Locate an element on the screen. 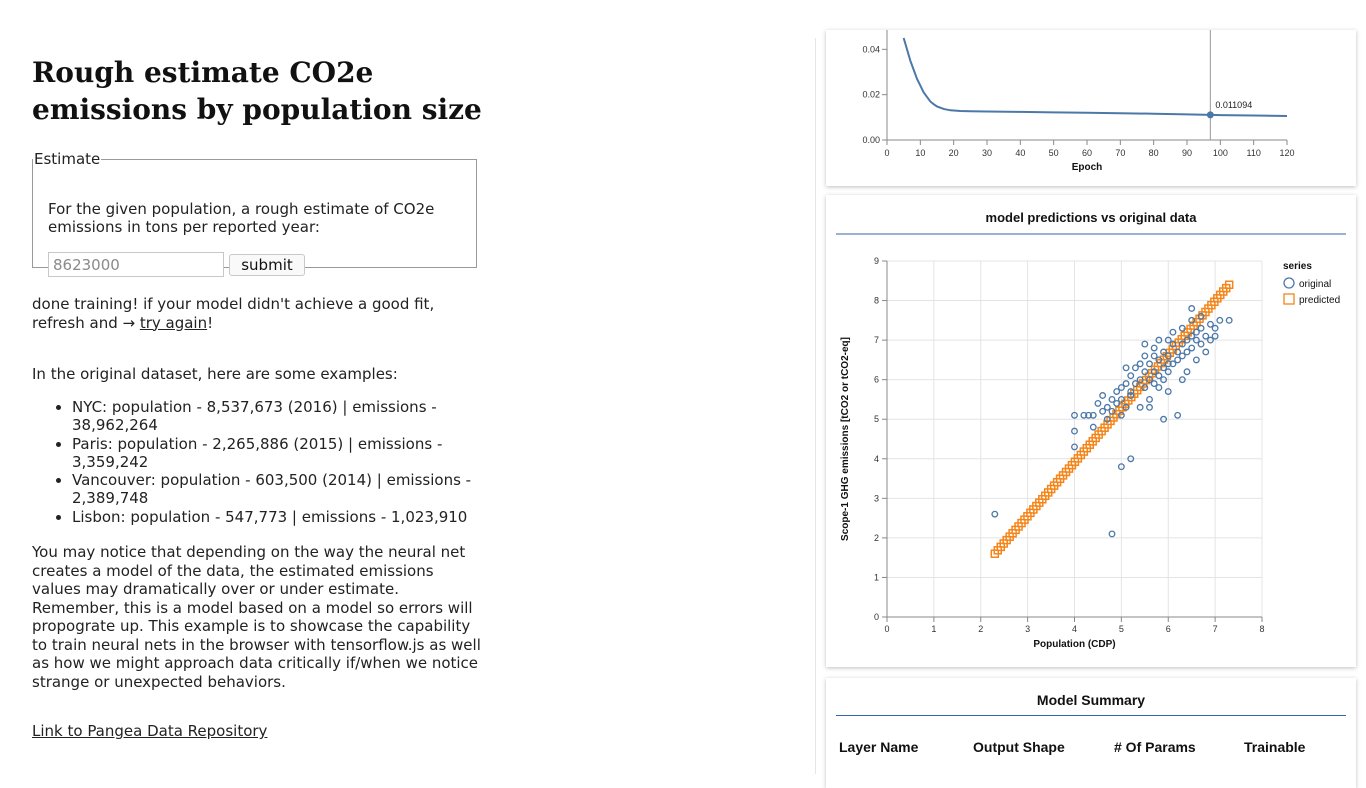  x-tick-label: 6 is located at coordinates (1168, 629).